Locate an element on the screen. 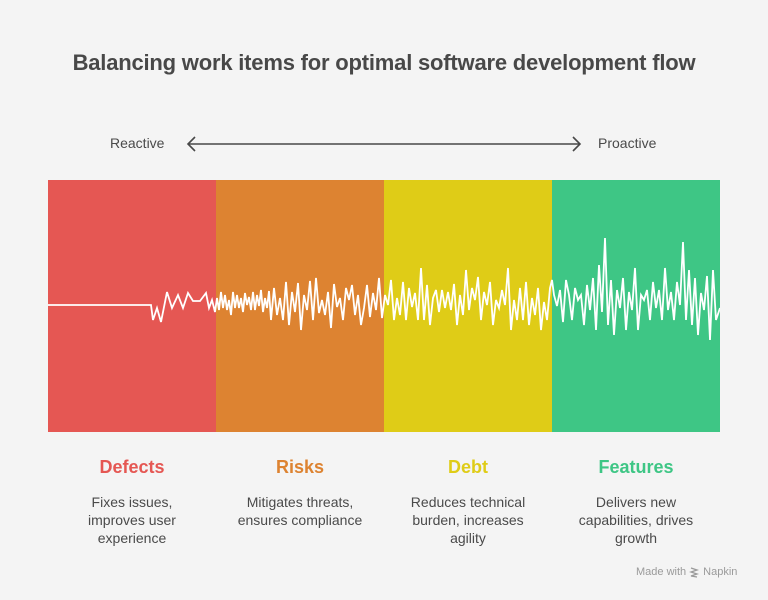 Image resolution: width=768 pixels, height=600 pixels. description-line: growth is located at coordinates (636, 538).